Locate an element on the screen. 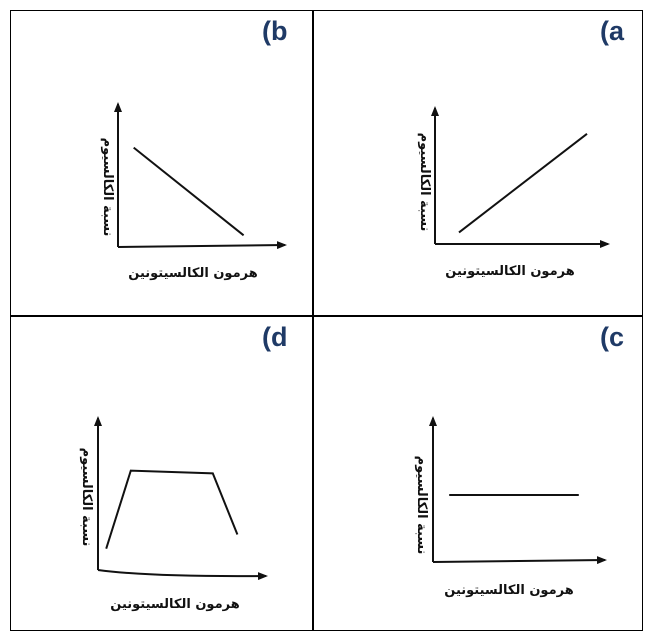 This screenshot has width=653, height=641. plot-c-x-label: هرمون الكالسيتونين is located at coordinates (508, 590).